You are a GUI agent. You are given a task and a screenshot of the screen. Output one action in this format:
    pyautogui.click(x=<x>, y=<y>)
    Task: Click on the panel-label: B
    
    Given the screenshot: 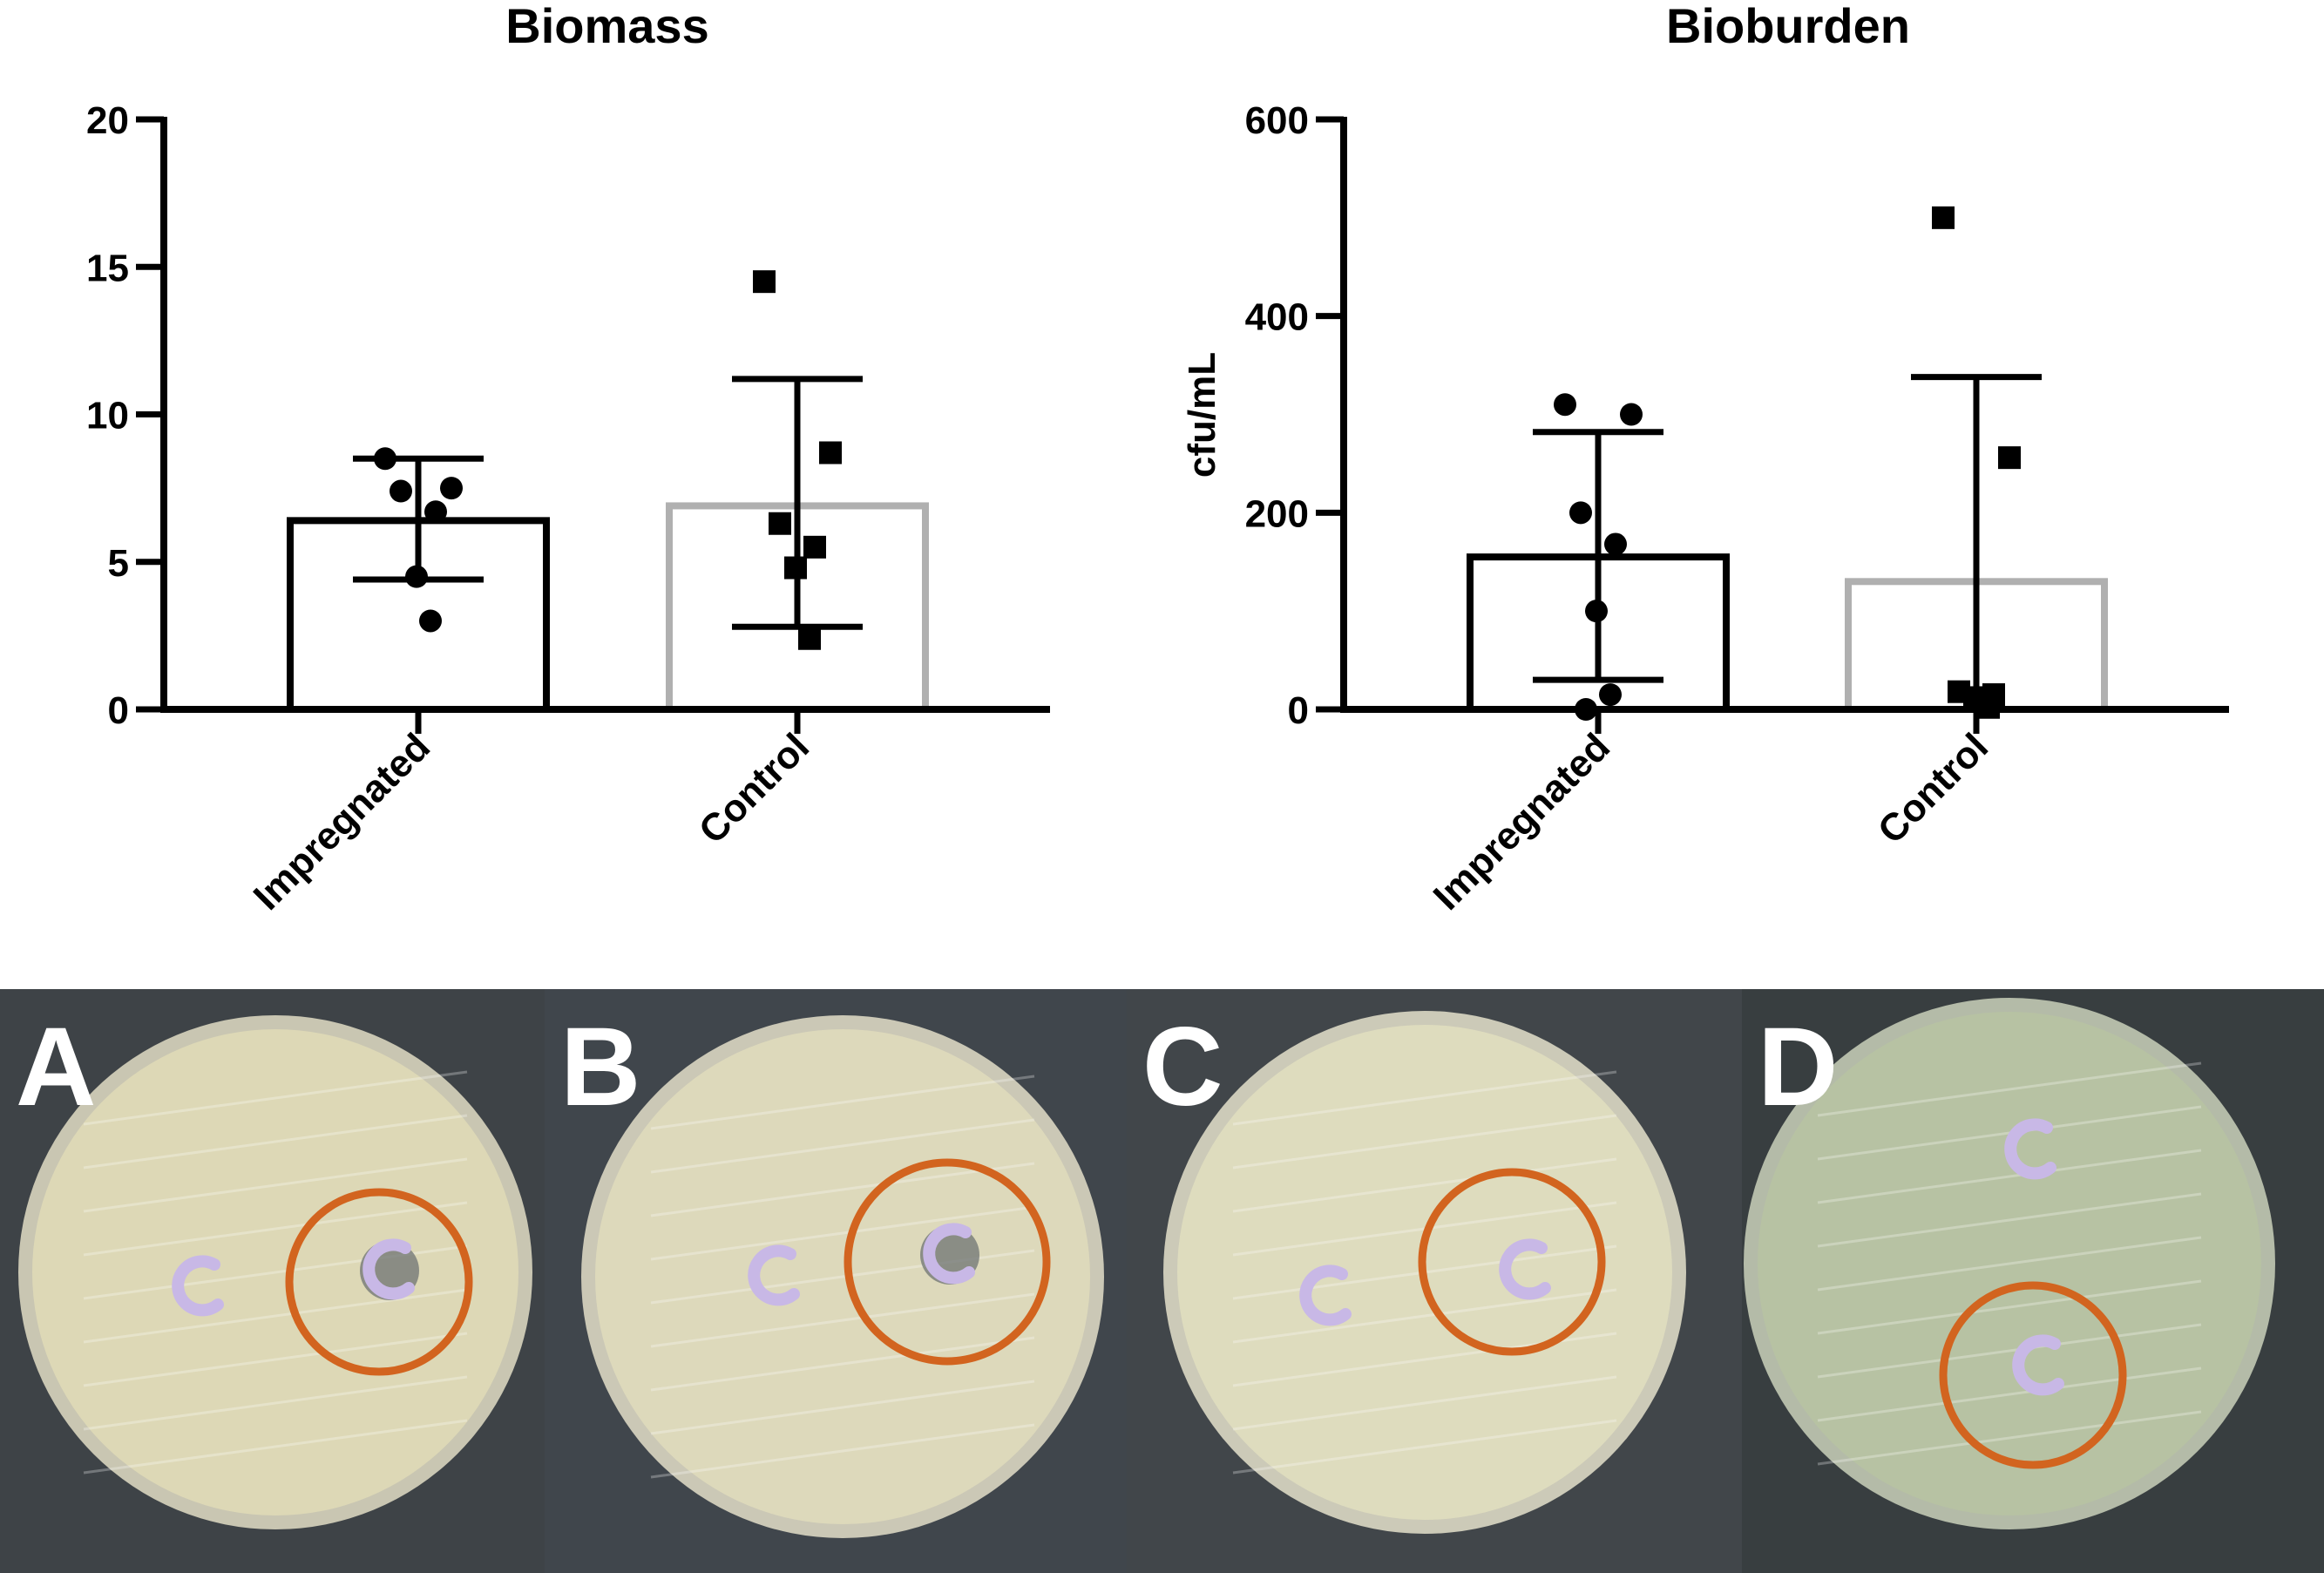 What is the action you would take?
    pyautogui.click(x=600, y=1067)
    